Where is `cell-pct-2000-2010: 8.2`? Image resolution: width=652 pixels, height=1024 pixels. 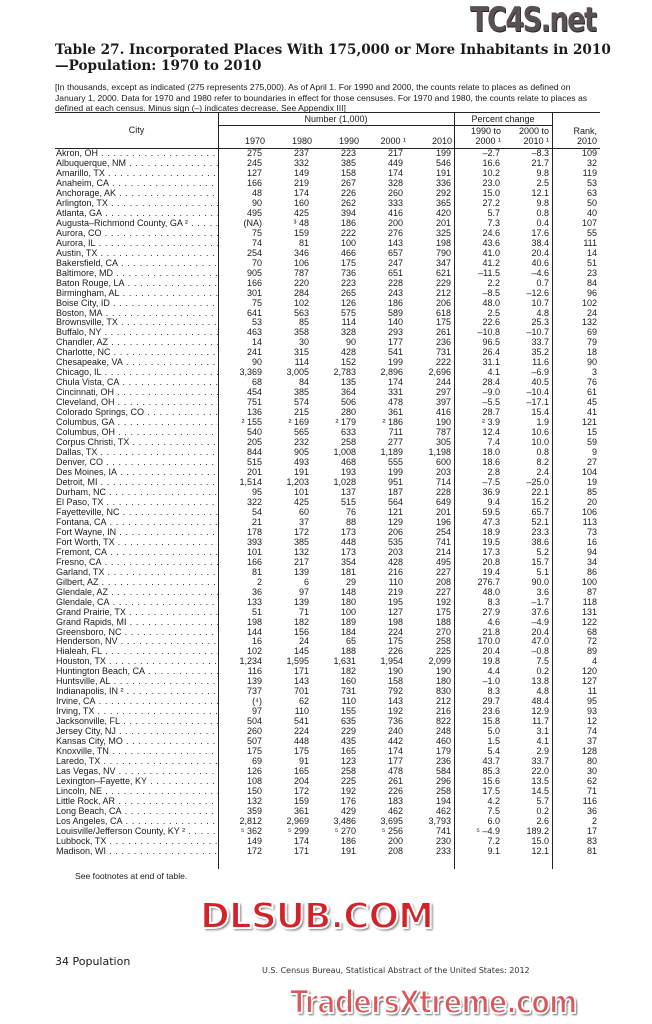 cell-pct-2000-2010: 8.2 is located at coordinates (542, 463).